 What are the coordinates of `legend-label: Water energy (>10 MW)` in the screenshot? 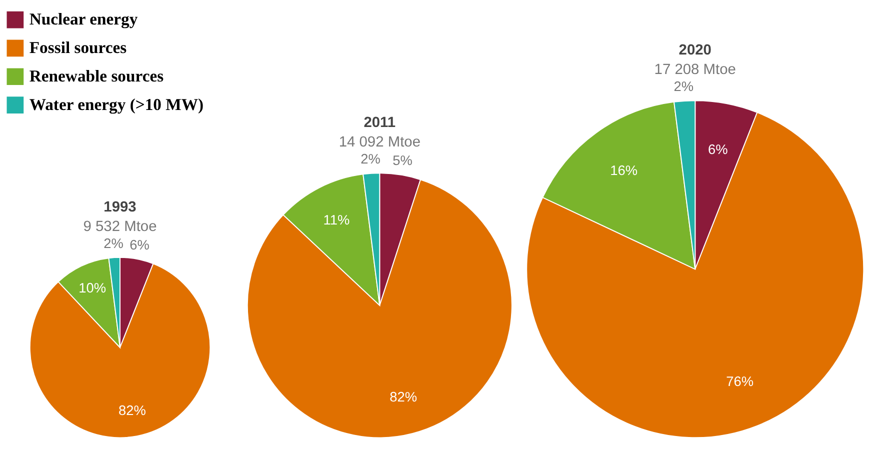 It's located at (116, 104).